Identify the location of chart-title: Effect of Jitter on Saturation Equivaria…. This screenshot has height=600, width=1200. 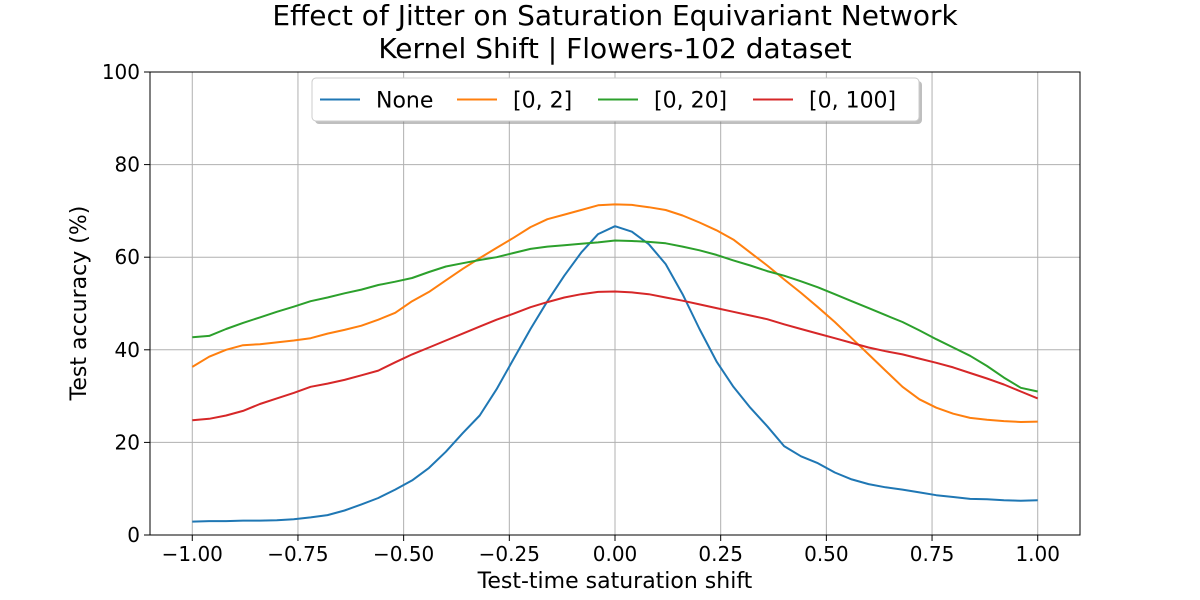
(615, 16).